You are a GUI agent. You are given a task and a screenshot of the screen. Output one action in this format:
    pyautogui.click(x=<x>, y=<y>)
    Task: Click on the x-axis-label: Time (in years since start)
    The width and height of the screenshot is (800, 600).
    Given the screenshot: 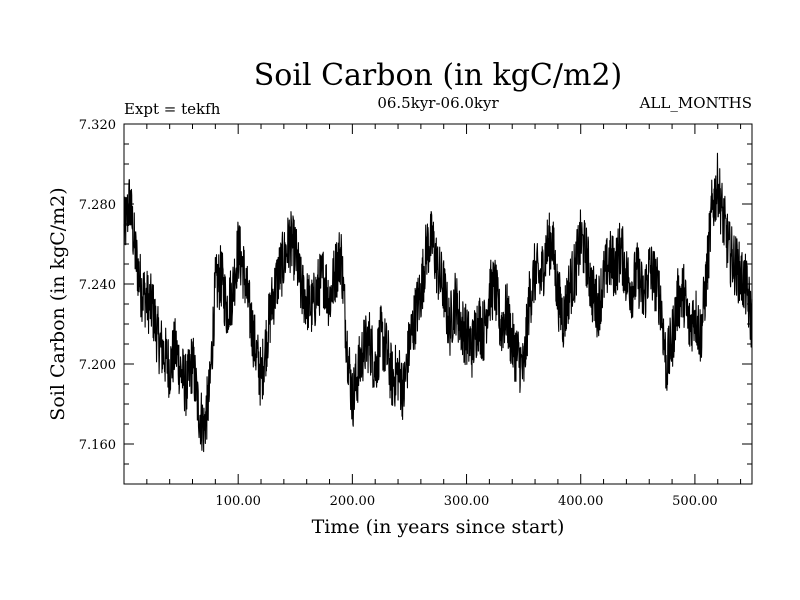 What is the action you would take?
    pyautogui.click(x=438, y=527)
    